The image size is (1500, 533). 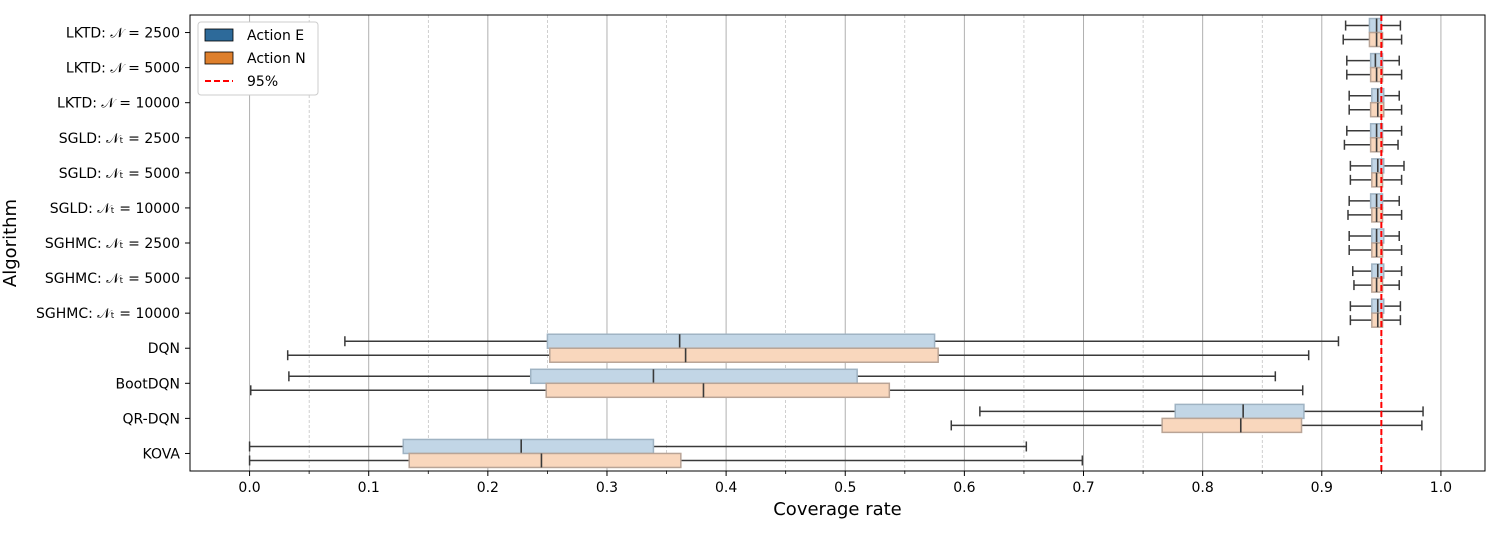 I want to click on y-axis-title: Algorithm, so click(x=10, y=243).